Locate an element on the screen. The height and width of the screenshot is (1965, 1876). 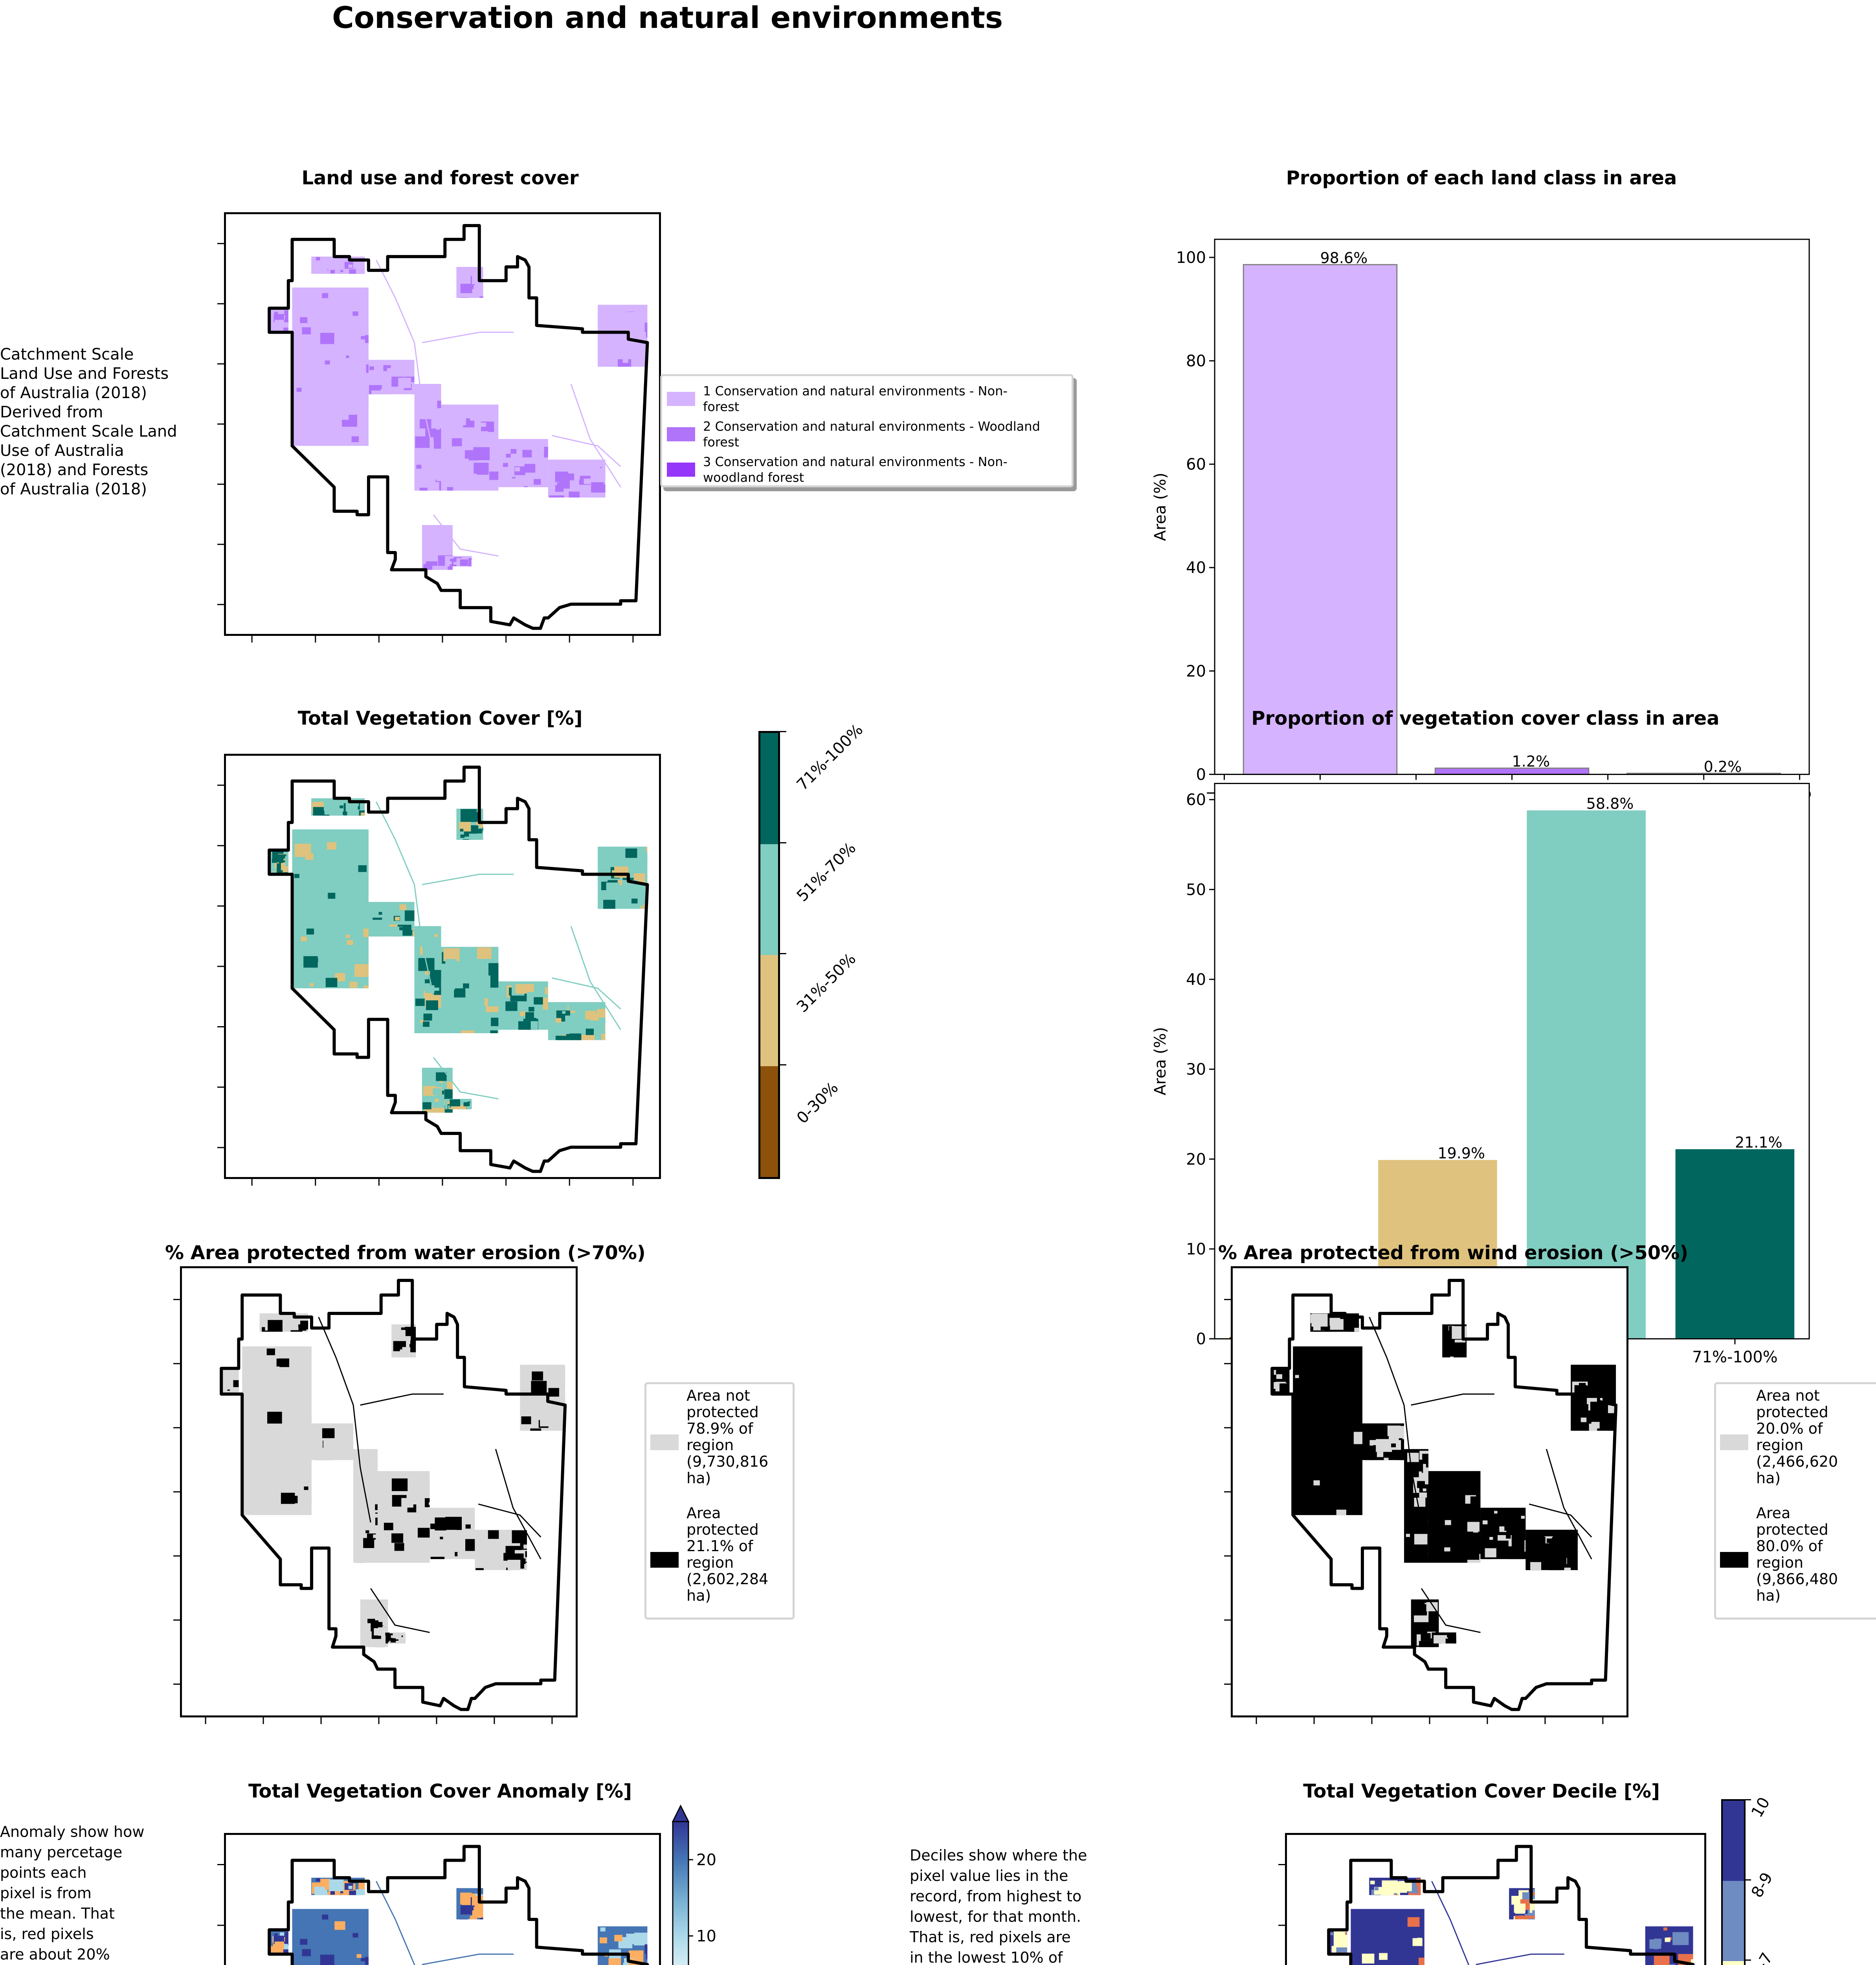
anomaly-map-graphic is located at coordinates (433, 1905).